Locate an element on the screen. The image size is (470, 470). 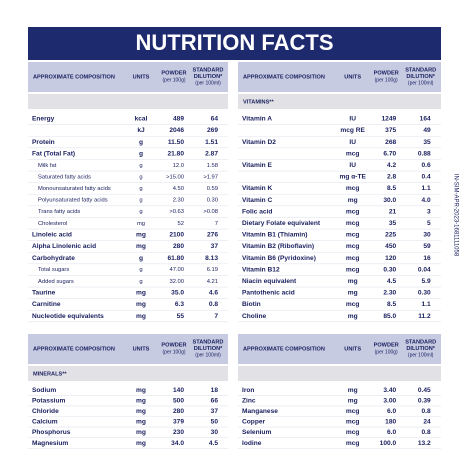
row-powder: 3.00 is located at coordinates (389, 400).